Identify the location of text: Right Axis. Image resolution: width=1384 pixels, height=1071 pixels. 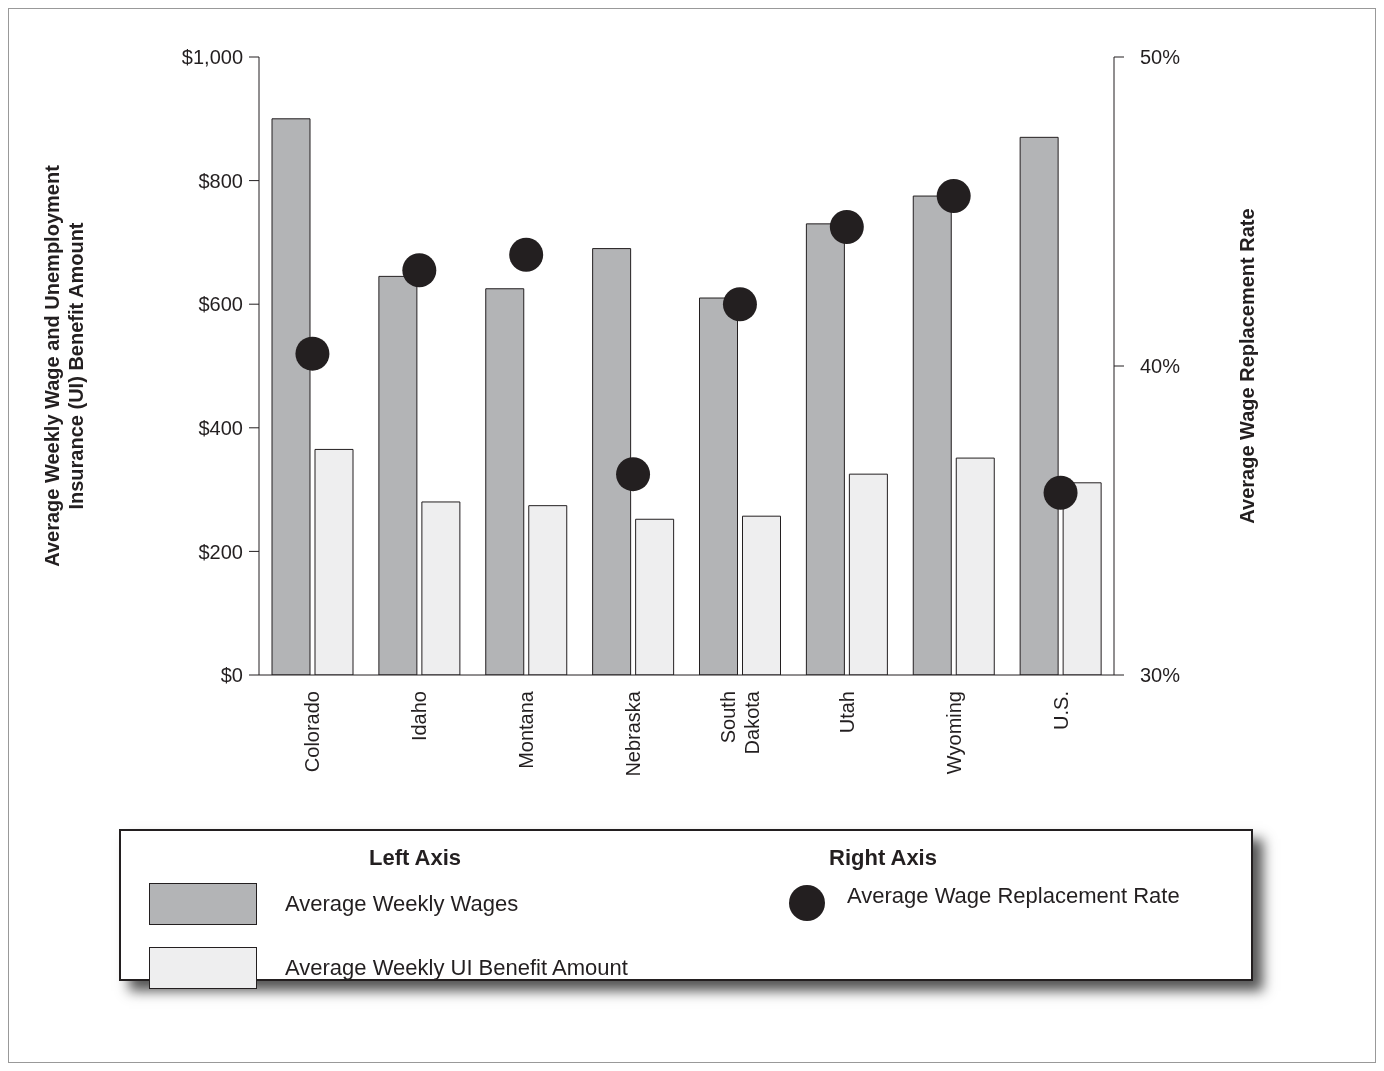
(883, 858).